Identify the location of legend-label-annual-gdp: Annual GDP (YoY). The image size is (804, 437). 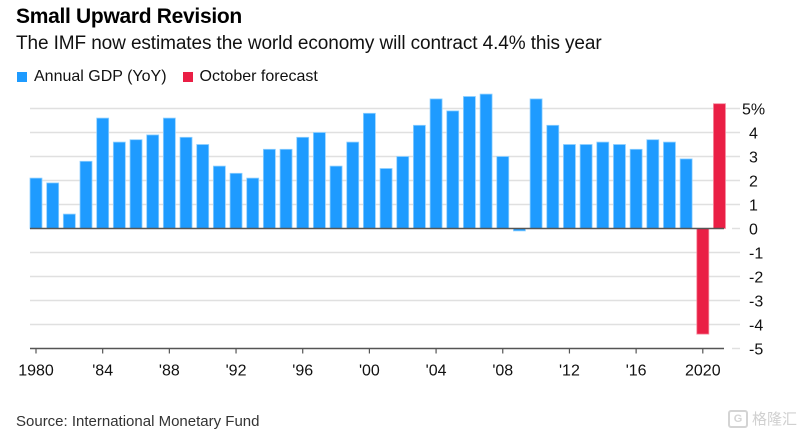
(100, 76).